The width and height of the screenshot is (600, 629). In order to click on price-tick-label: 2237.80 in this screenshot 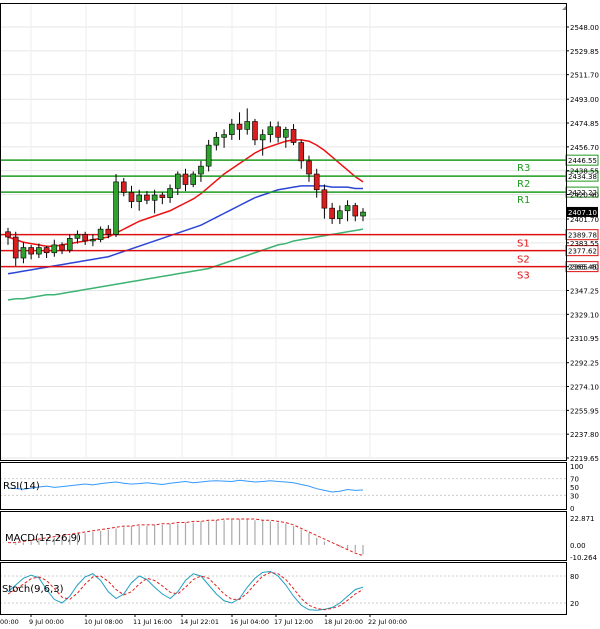, I will do `click(584, 435)`.